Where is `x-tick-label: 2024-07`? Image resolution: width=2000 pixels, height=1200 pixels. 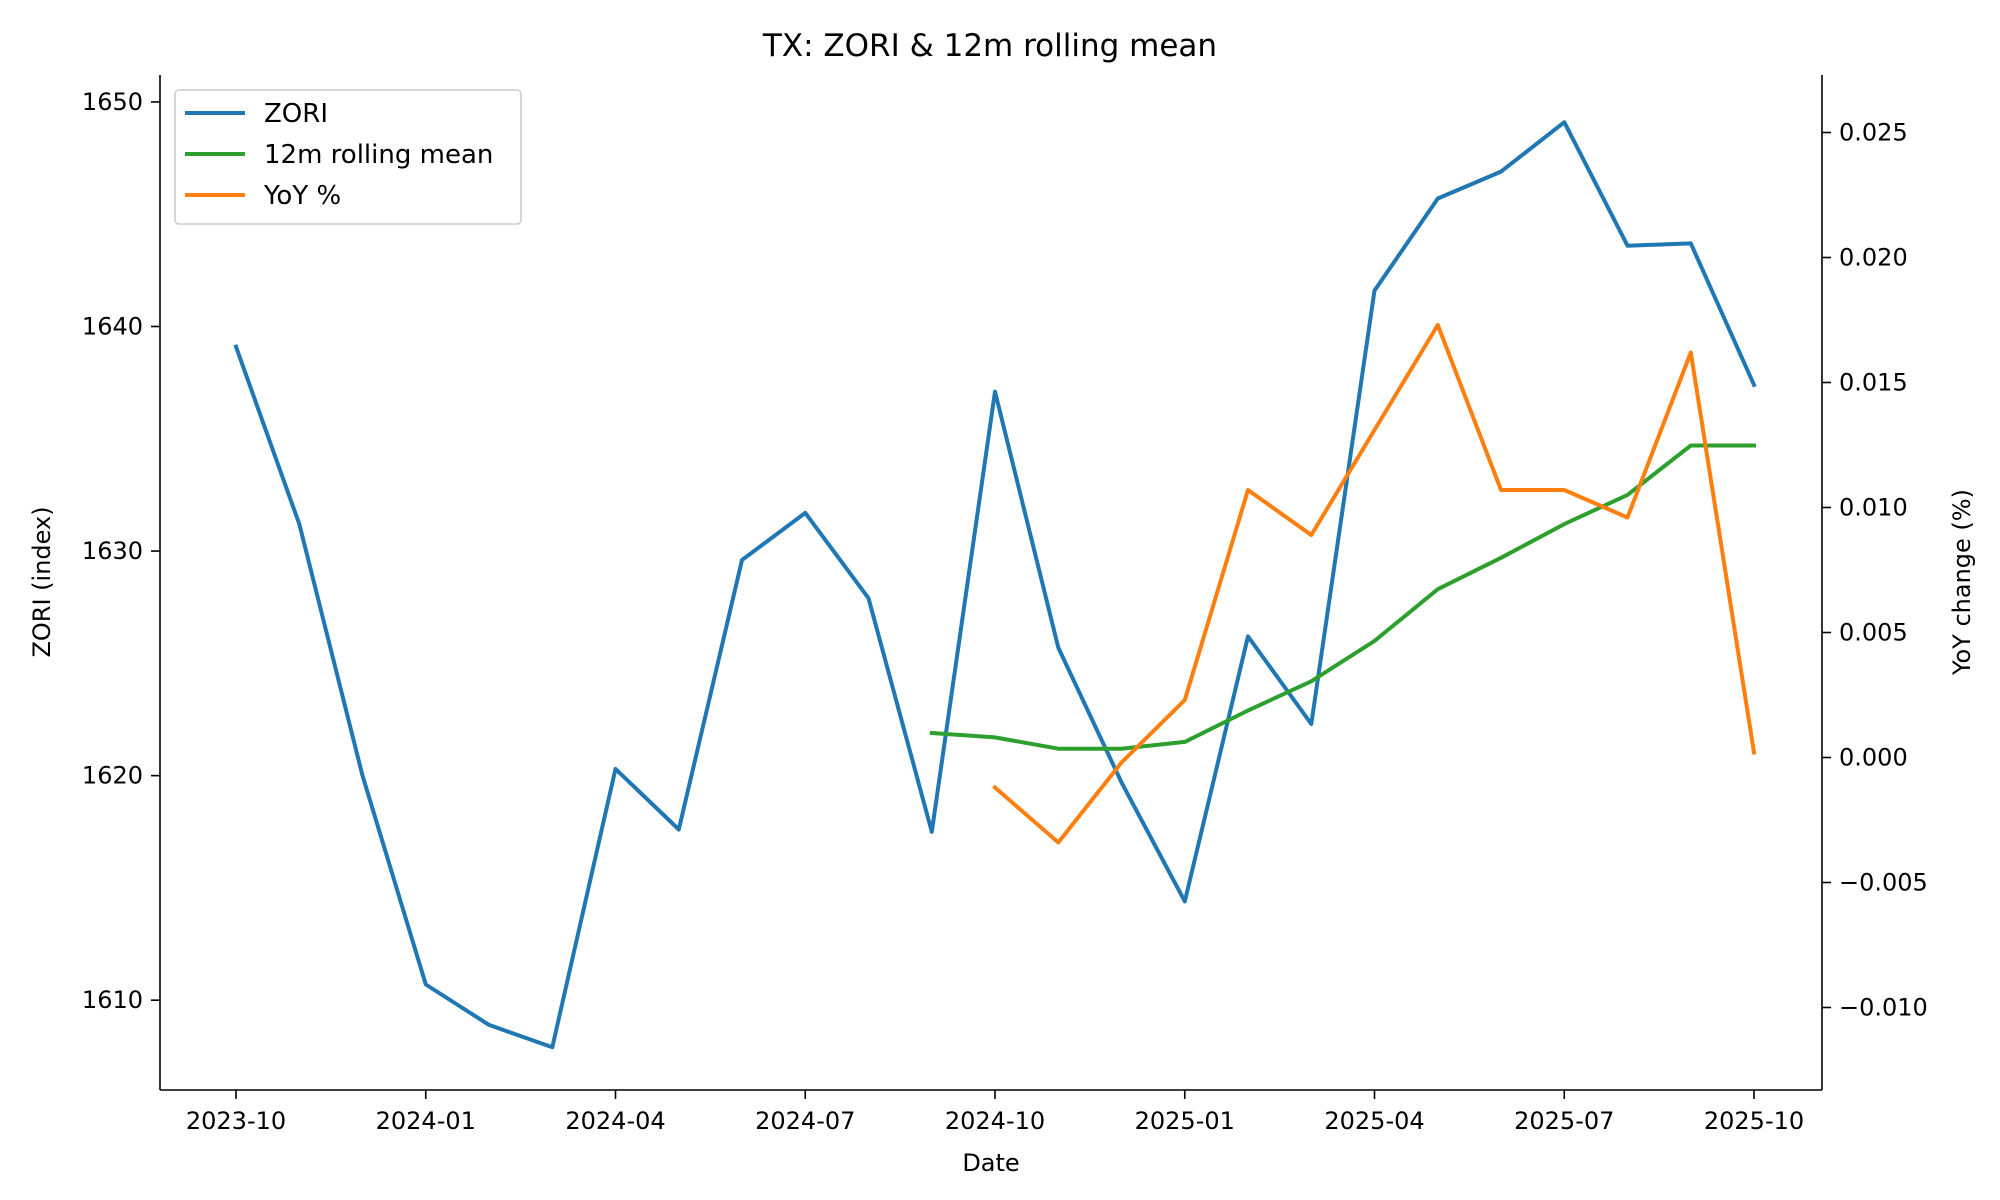 x-tick-label: 2024-07 is located at coordinates (805, 1121).